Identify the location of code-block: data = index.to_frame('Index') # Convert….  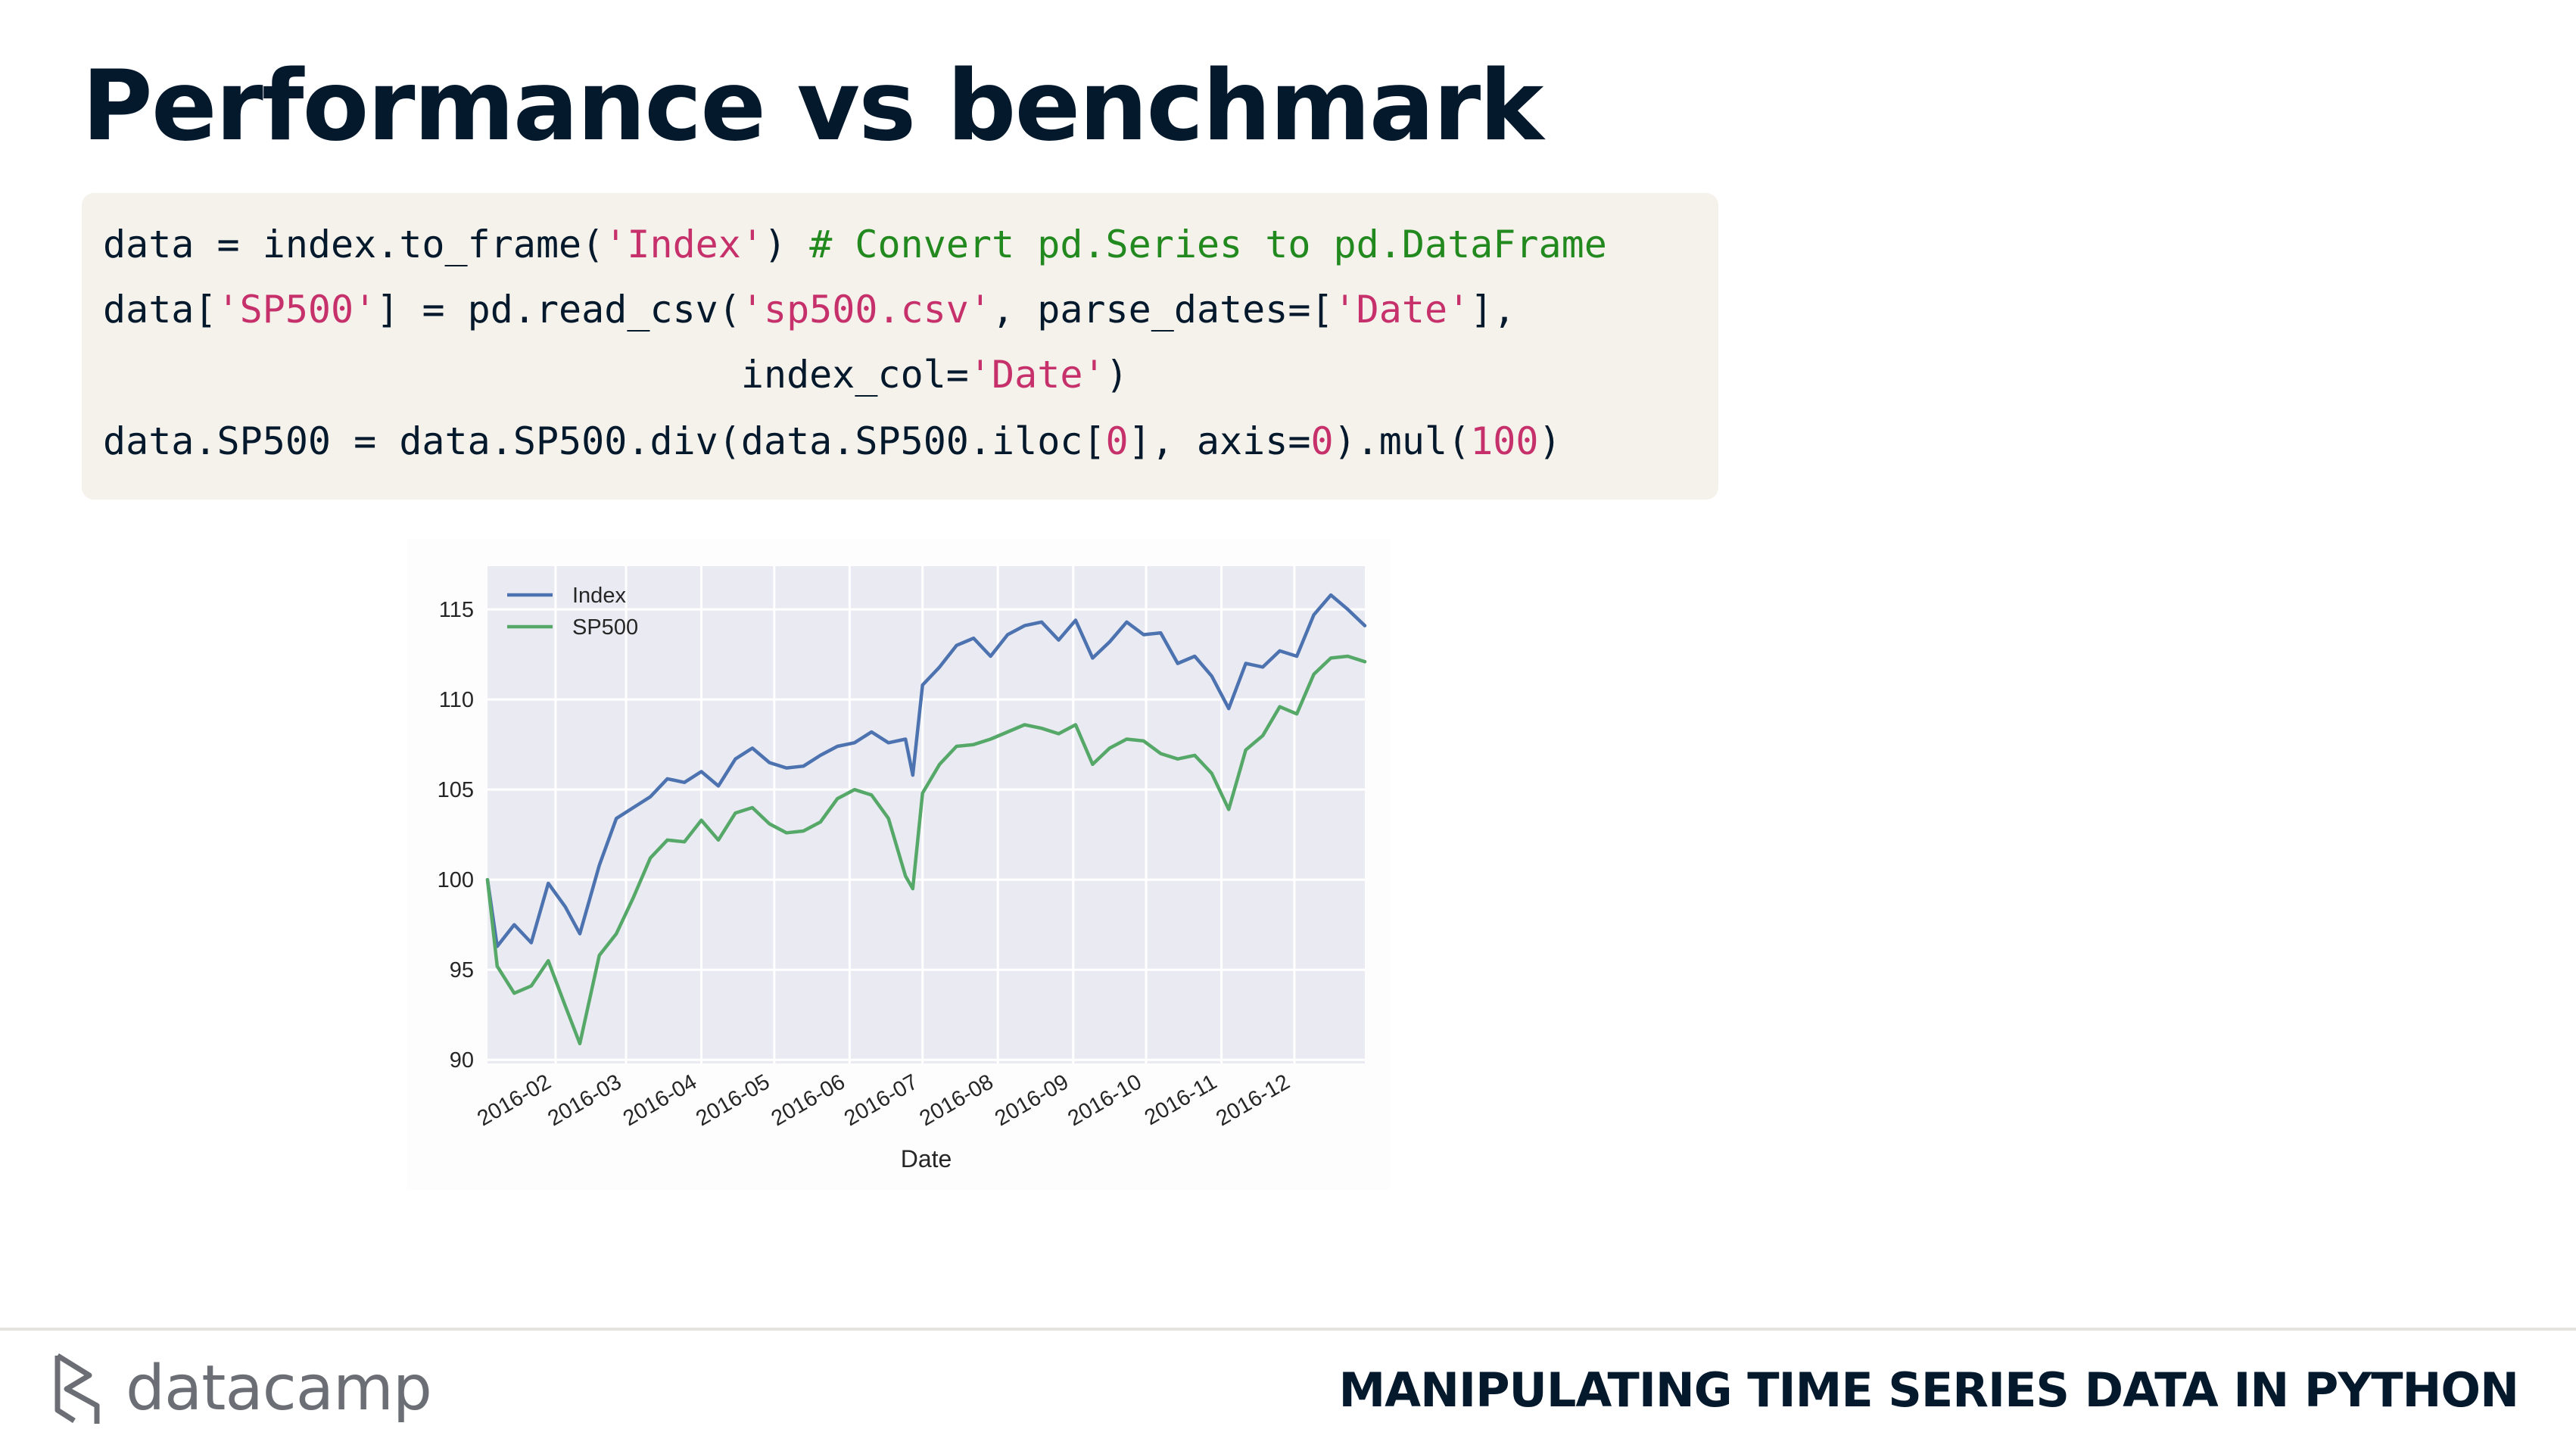
(900, 346).